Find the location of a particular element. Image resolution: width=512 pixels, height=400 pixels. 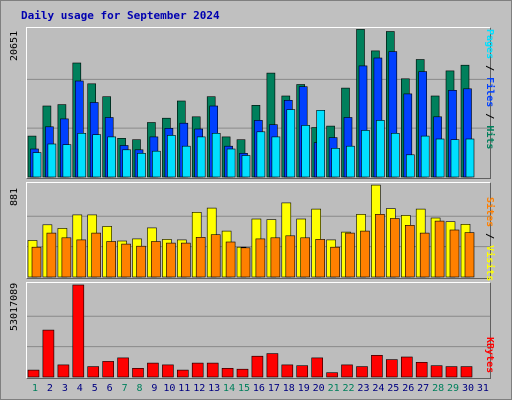

day-label: 8 is located at coordinates (139, 388).